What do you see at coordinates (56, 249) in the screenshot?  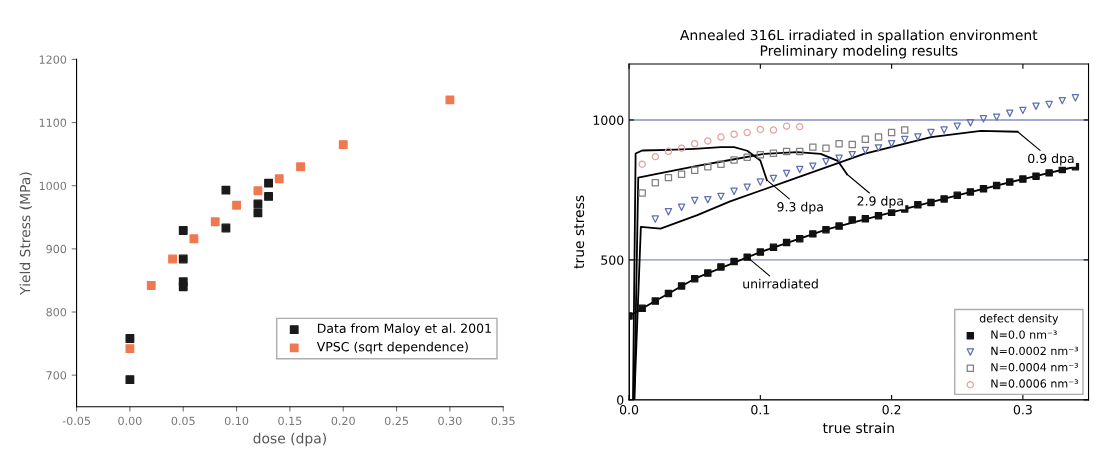 I see `y-tick-label: 900` at bounding box center [56, 249].